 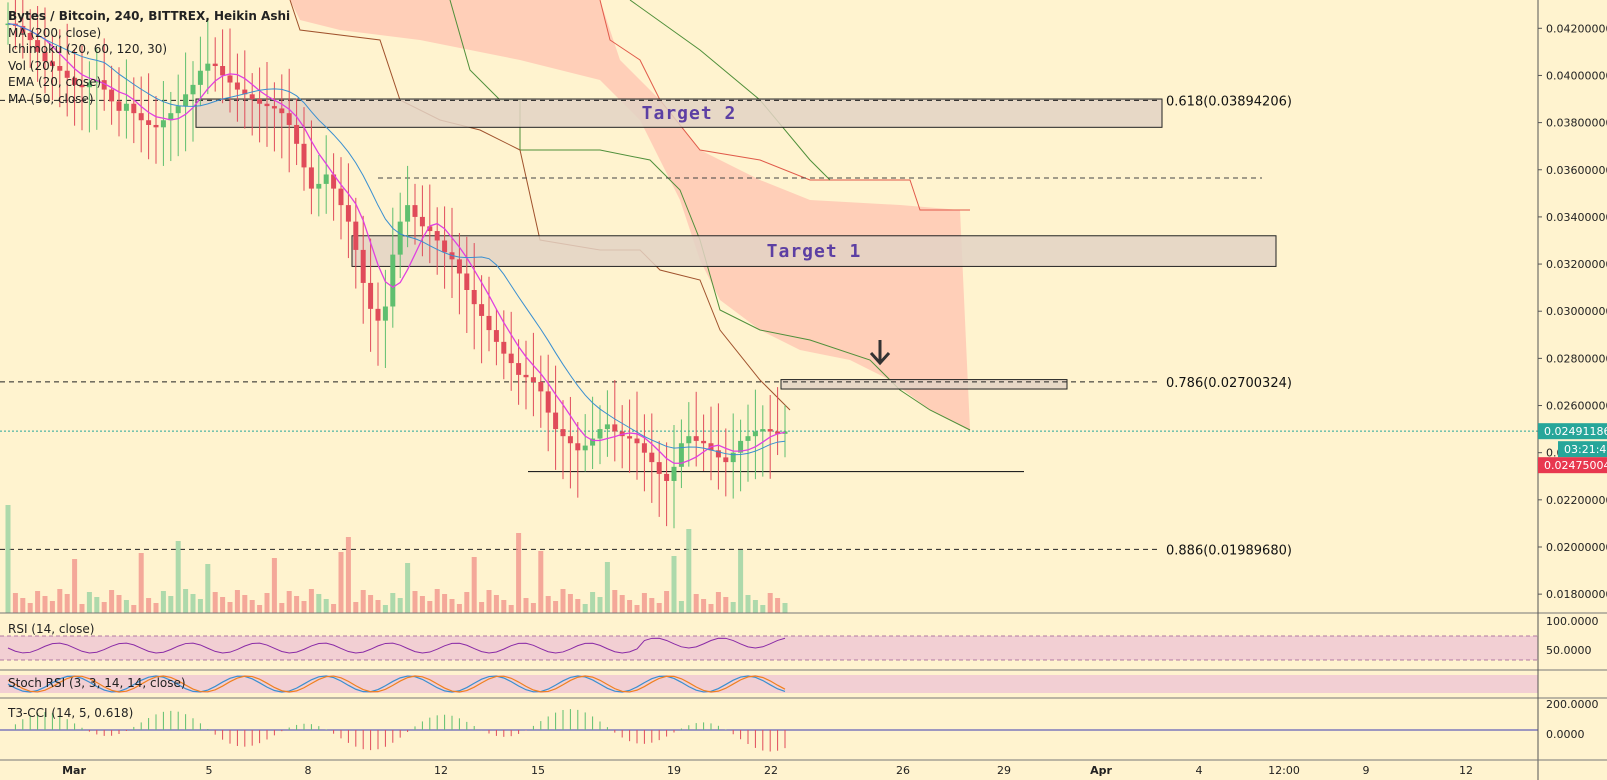 What do you see at coordinates (1576, 500) in the screenshot?
I see `price-tick-label: 0.02200000` at bounding box center [1576, 500].